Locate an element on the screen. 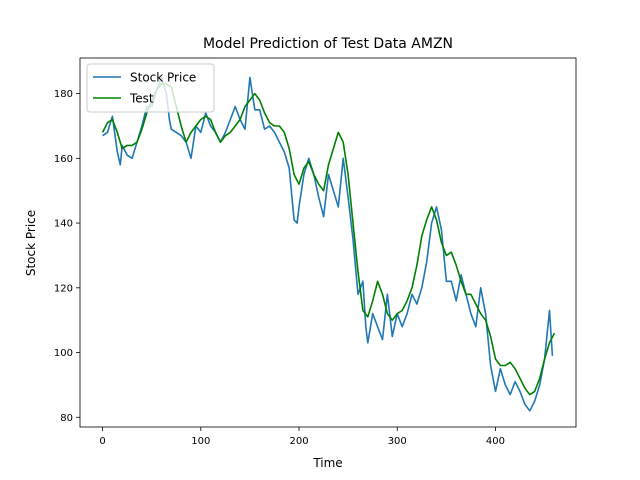 This screenshot has width=640, height=480. y-tick-label-5: 180 is located at coordinates (63, 94).